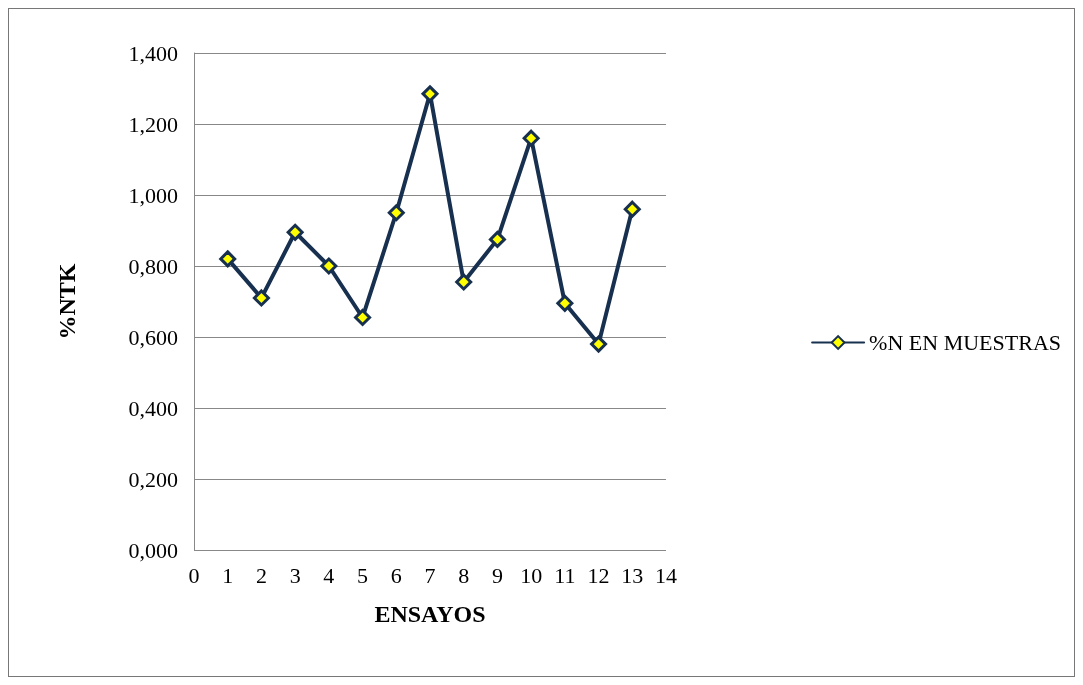 The width and height of the screenshot is (1083, 685). What do you see at coordinates (565, 575) in the screenshot?
I see `x-tick-label: 11` at bounding box center [565, 575].